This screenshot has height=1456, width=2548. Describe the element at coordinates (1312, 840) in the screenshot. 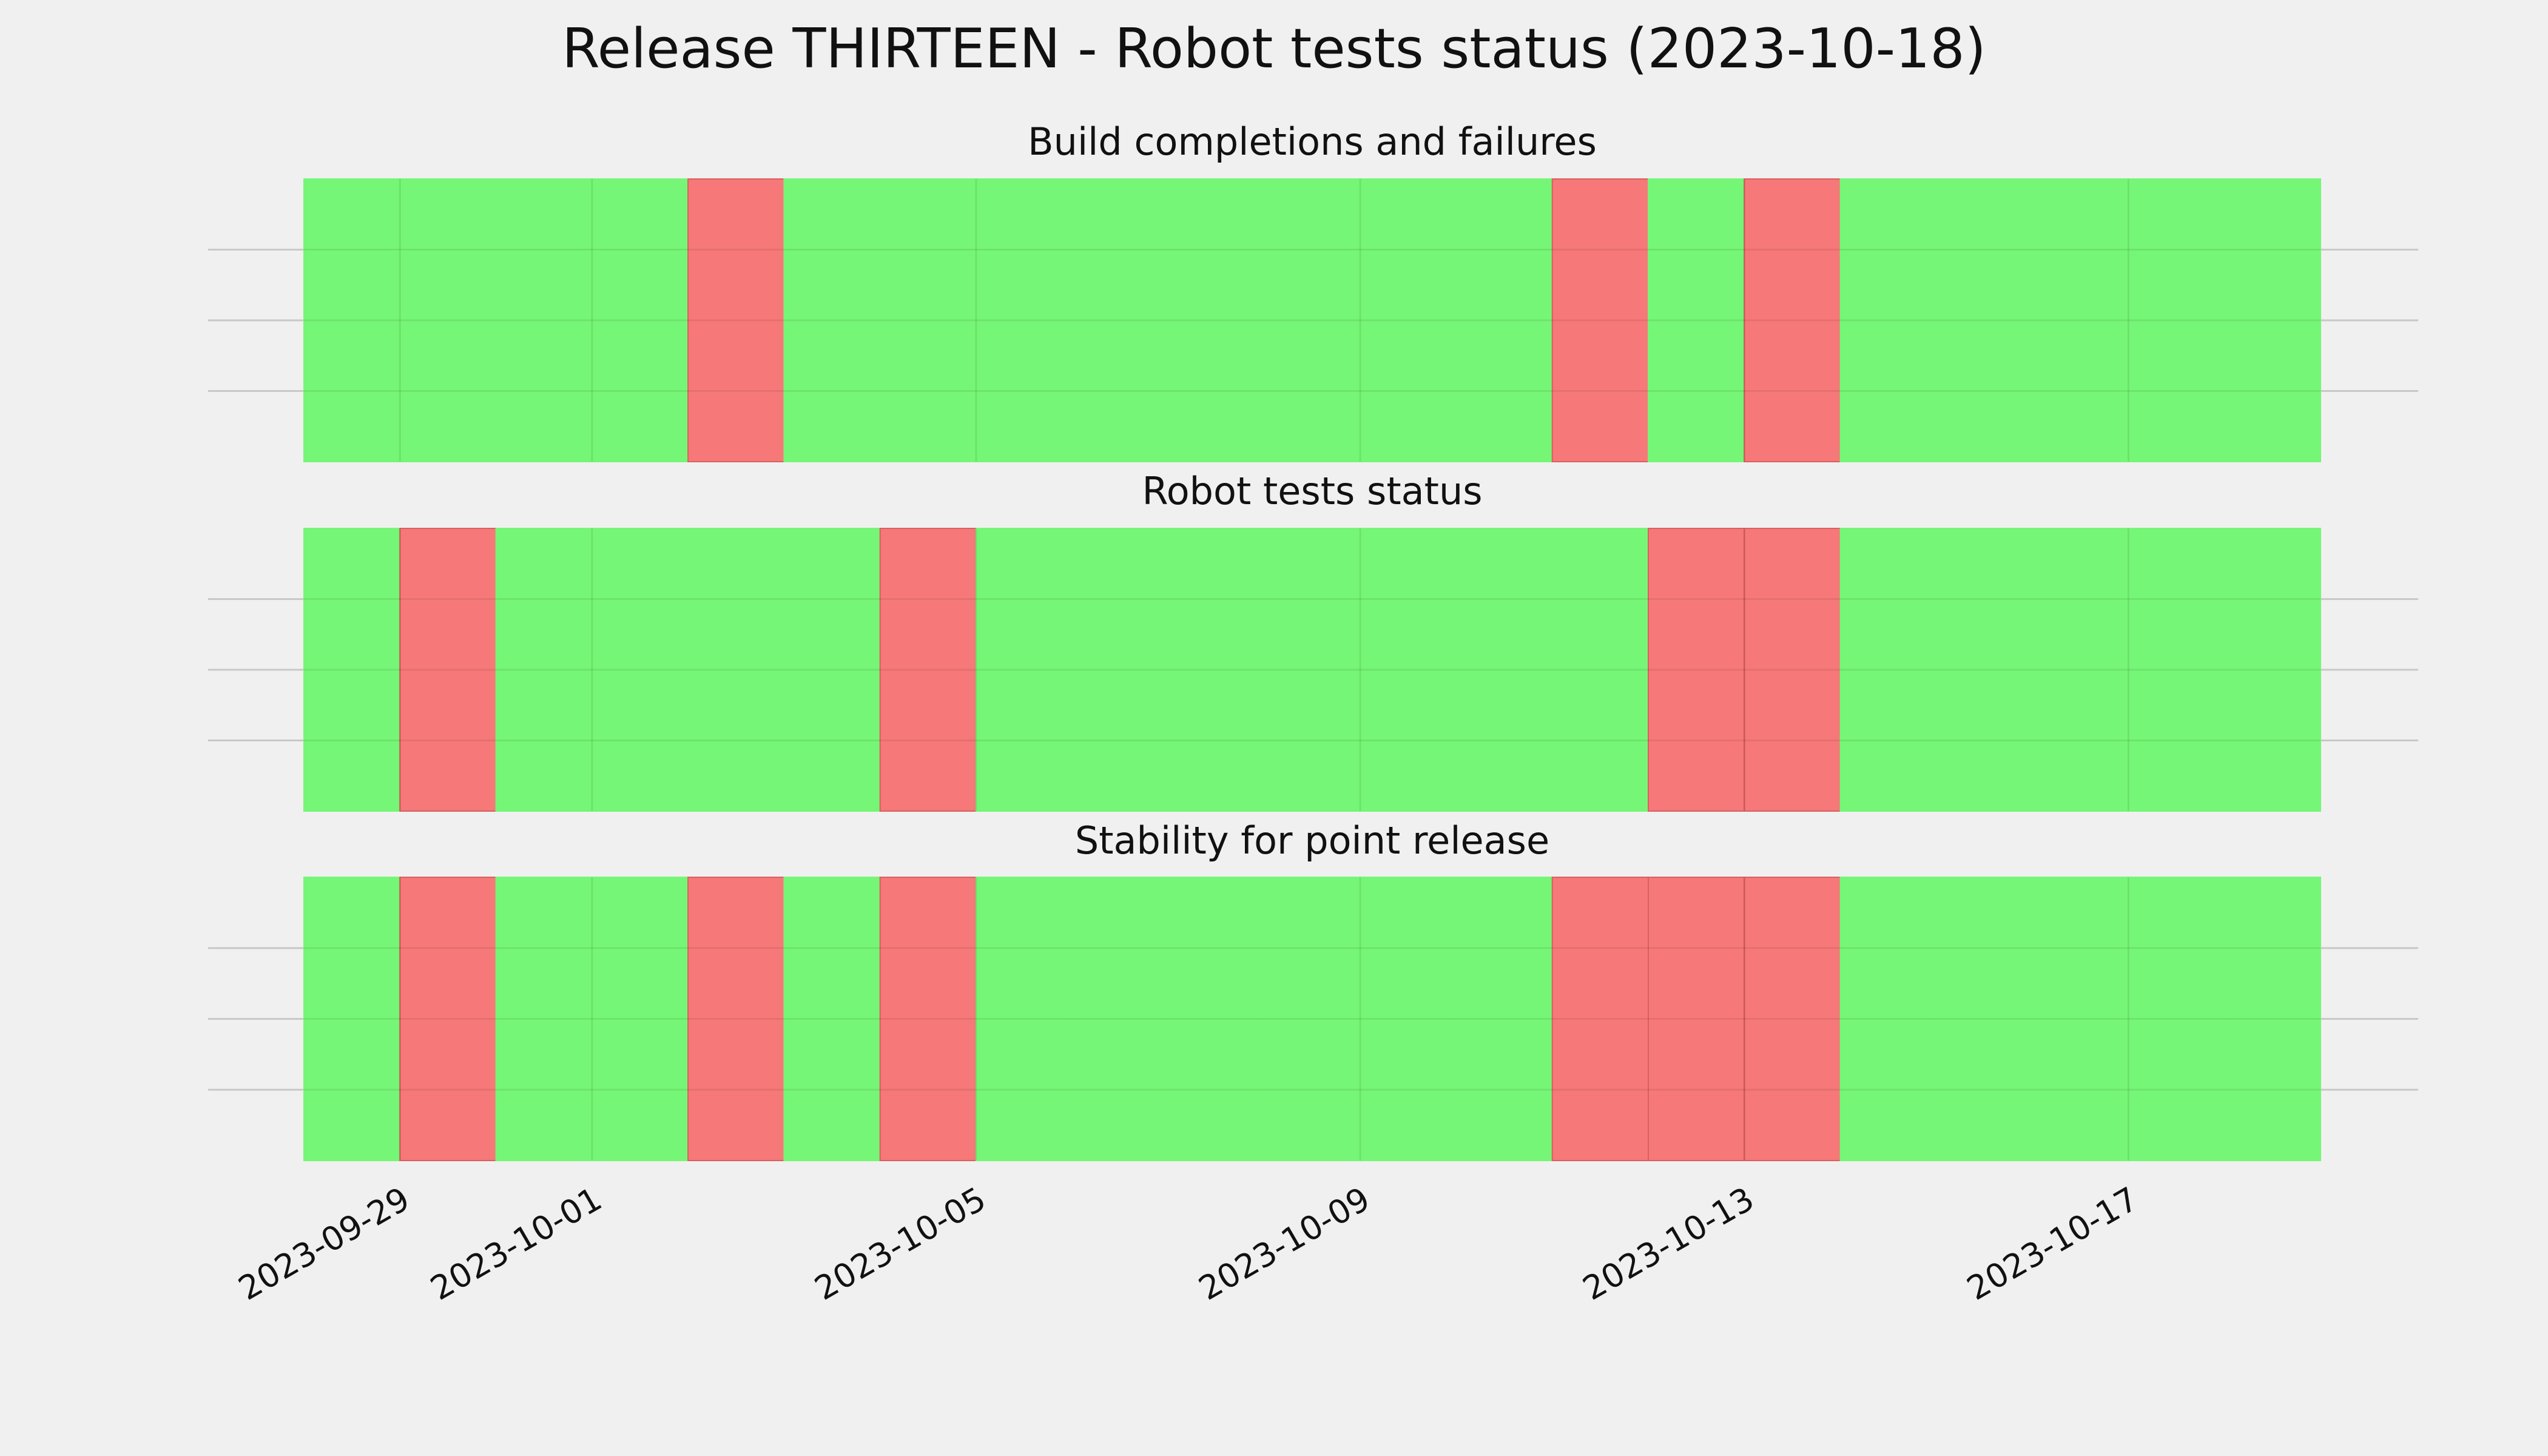

I see `panel-title: Stability for point release` at that location.